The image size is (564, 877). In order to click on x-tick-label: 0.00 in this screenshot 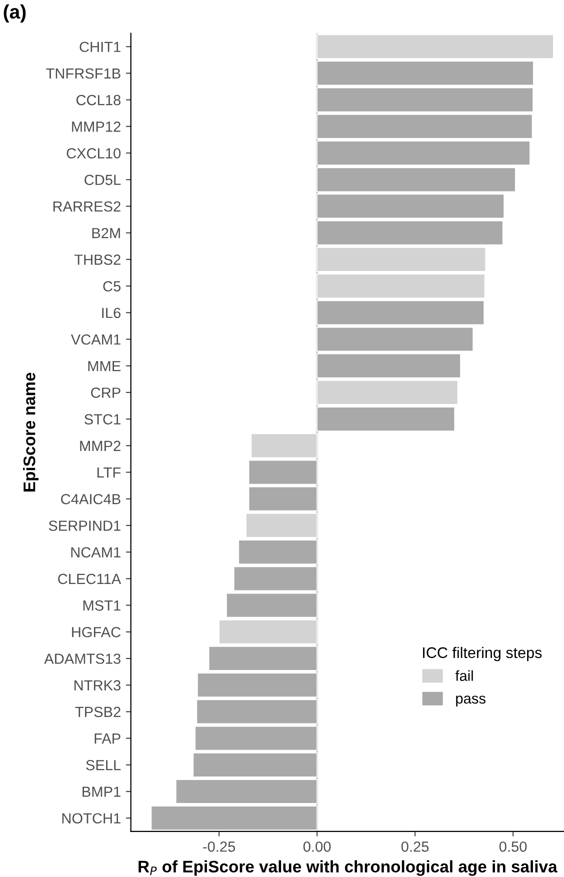, I will do `click(317, 847)`.